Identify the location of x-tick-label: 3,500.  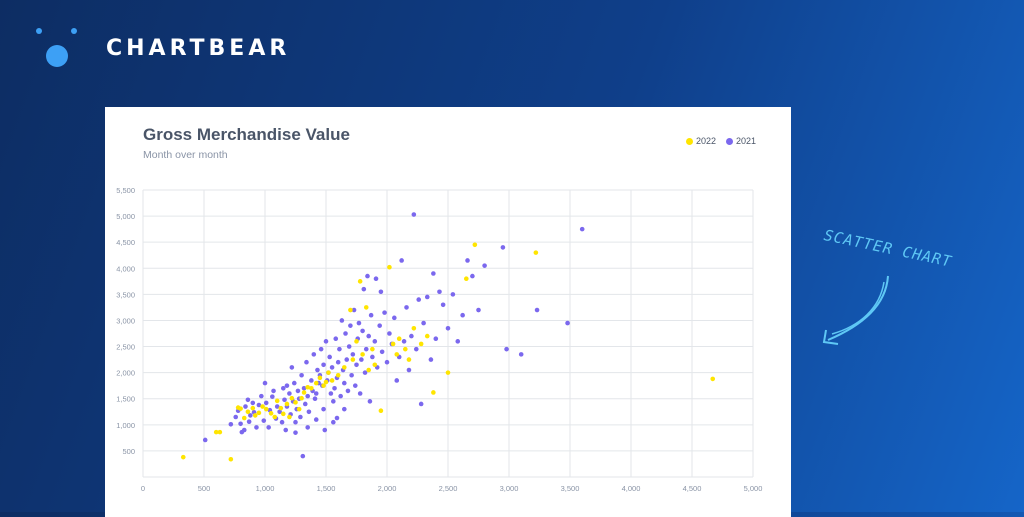
(570, 488).